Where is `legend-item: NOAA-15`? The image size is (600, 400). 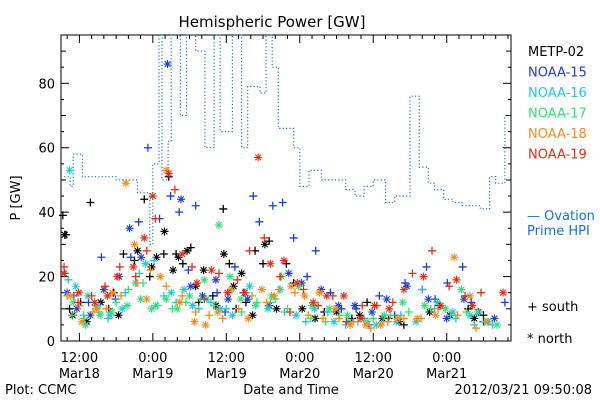 legend-item: NOAA-15 is located at coordinates (557, 73).